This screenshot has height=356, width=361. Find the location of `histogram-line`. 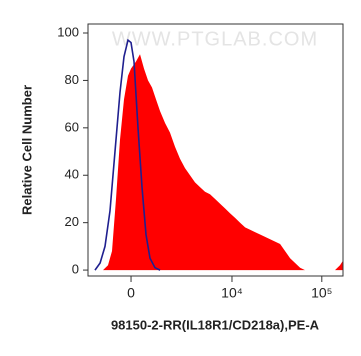

histogram-line is located at coordinates (127, 154).